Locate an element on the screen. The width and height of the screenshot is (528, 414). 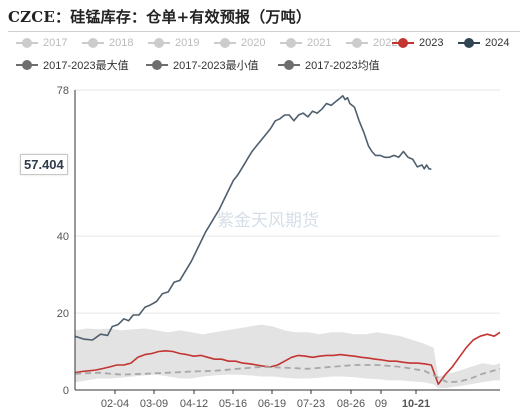
legend-label: 2024 is located at coordinates (497, 43).